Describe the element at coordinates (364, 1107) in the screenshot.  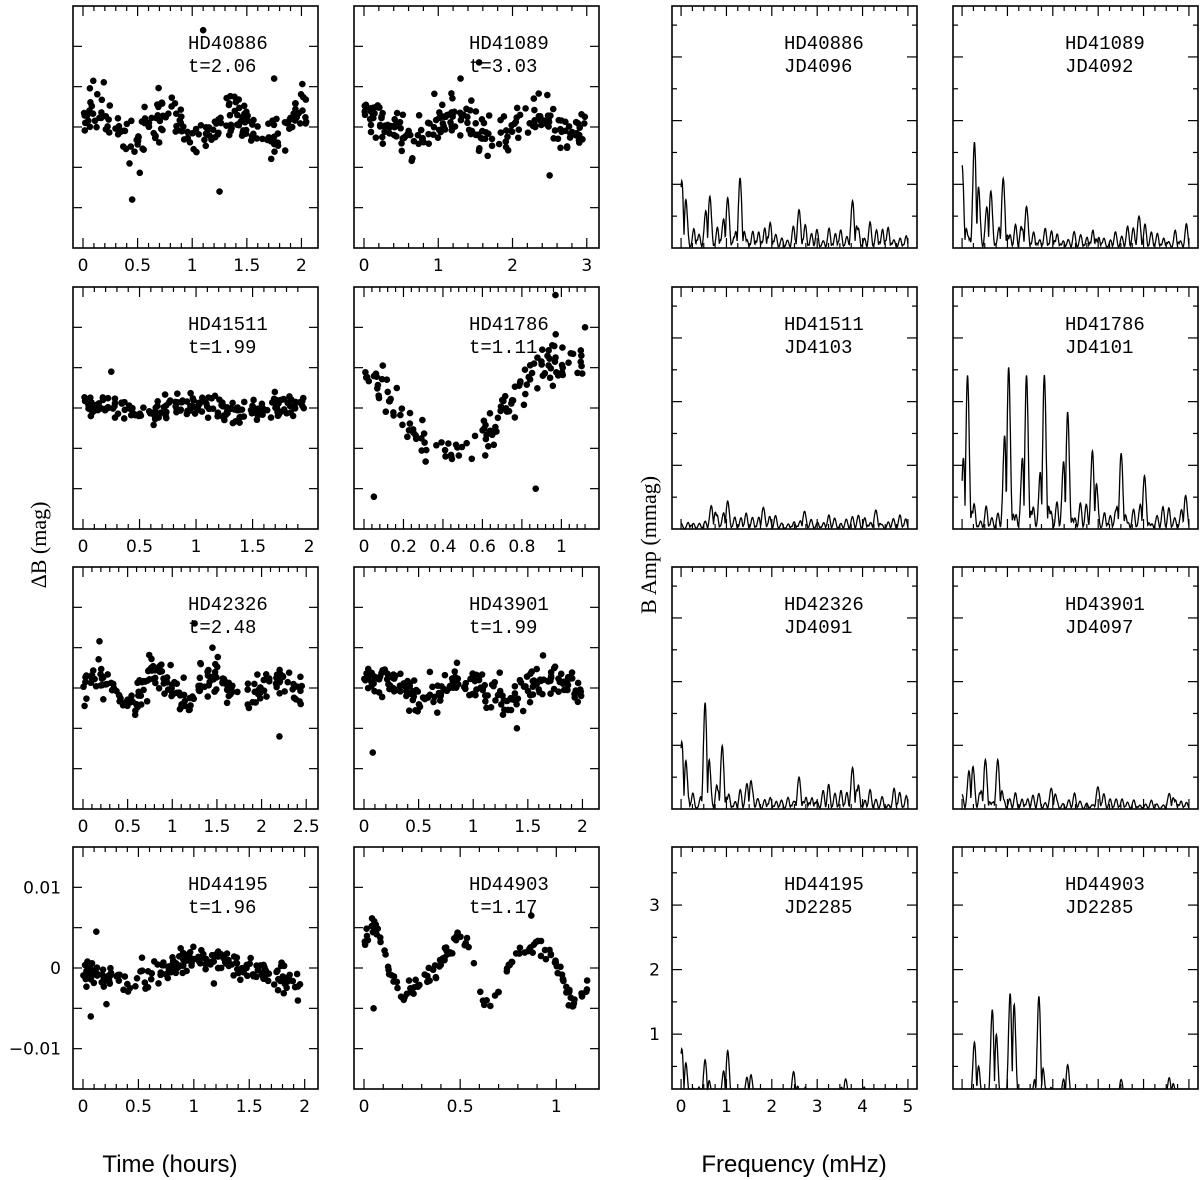
I see `x-tick-label: 0` at that location.